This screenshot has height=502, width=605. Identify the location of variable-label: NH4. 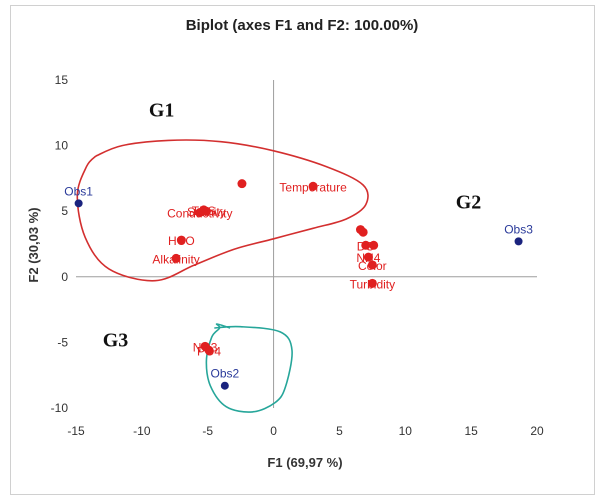
(368, 258).